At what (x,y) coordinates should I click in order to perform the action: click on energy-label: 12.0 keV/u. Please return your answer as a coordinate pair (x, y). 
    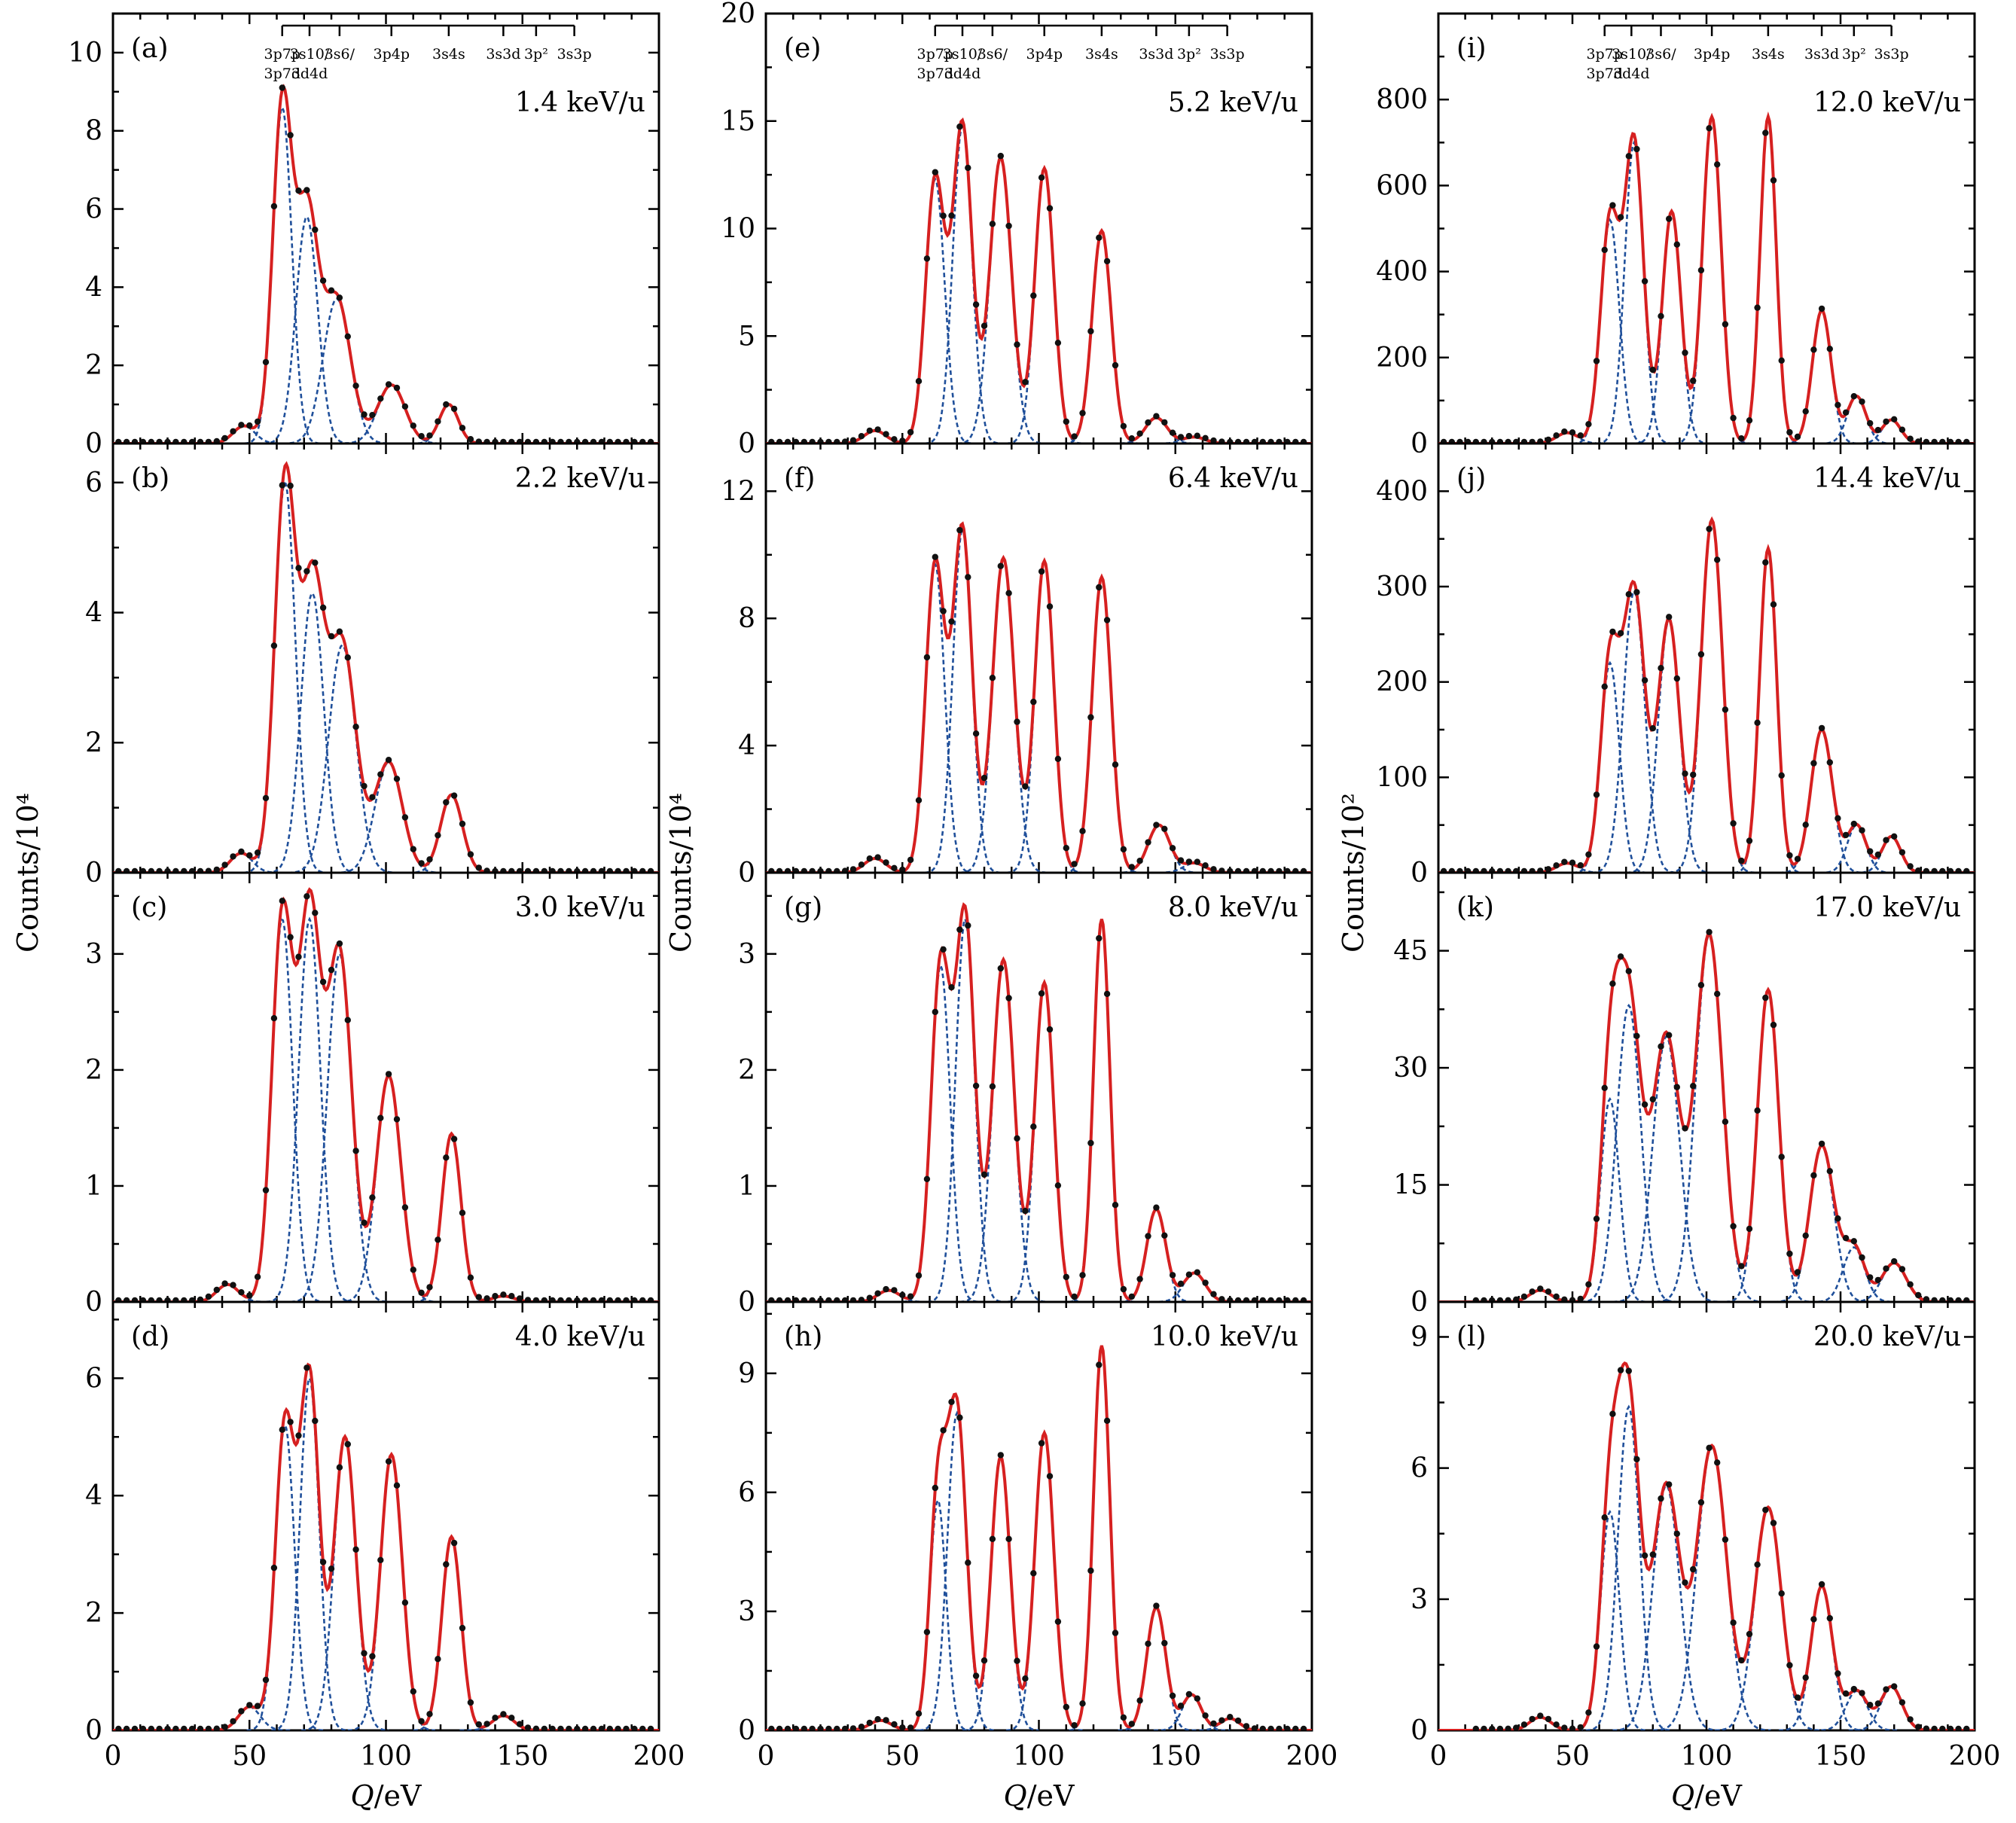
    Looking at the image, I should click on (1887, 102).